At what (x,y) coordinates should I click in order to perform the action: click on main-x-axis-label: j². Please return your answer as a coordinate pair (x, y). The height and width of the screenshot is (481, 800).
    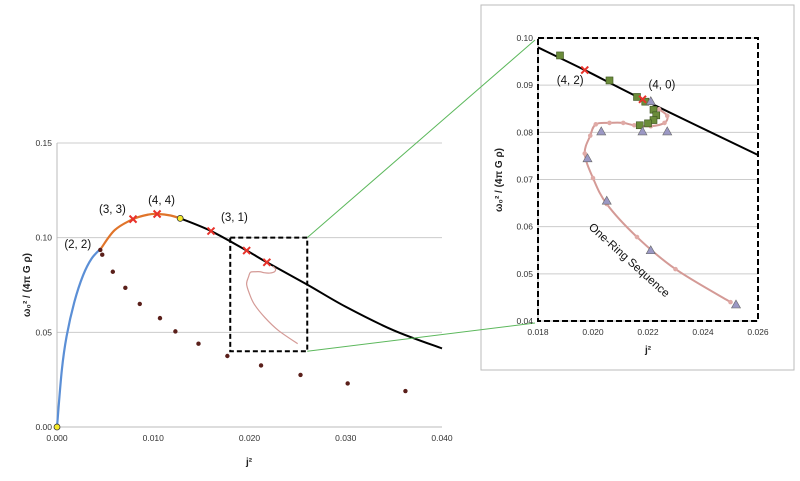
    Looking at the image, I should click on (249, 462).